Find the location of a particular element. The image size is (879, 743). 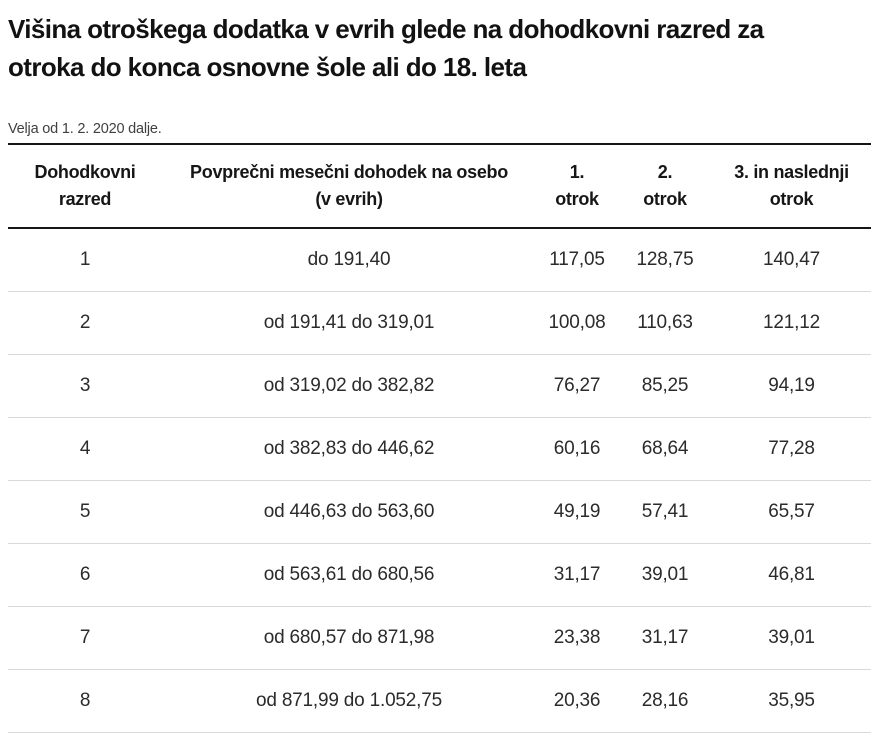

cell-otrok-2: 31,17 is located at coordinates (665, 638).